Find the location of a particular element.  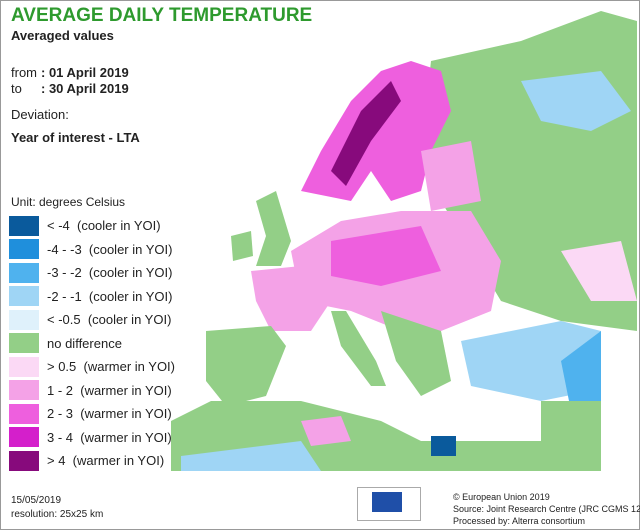

legend-item: -3 - -2 (cooler in YOI) is located at coordinates (92, 273).